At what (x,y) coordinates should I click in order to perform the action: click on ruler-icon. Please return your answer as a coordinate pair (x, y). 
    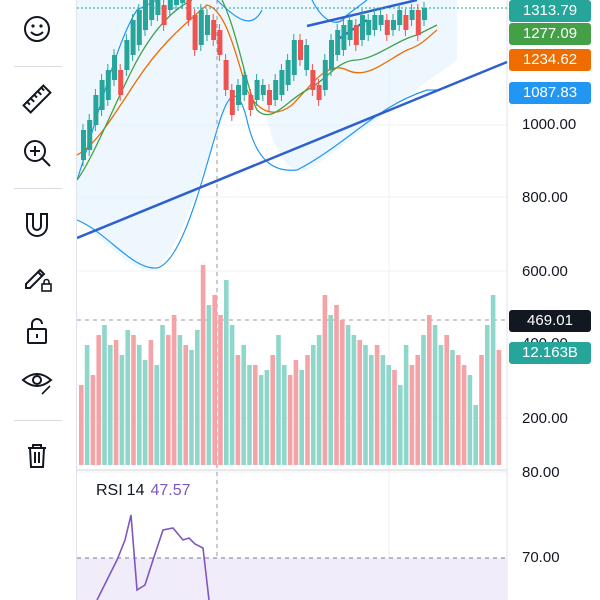
    Looking at the image, I should click on (37, 99).